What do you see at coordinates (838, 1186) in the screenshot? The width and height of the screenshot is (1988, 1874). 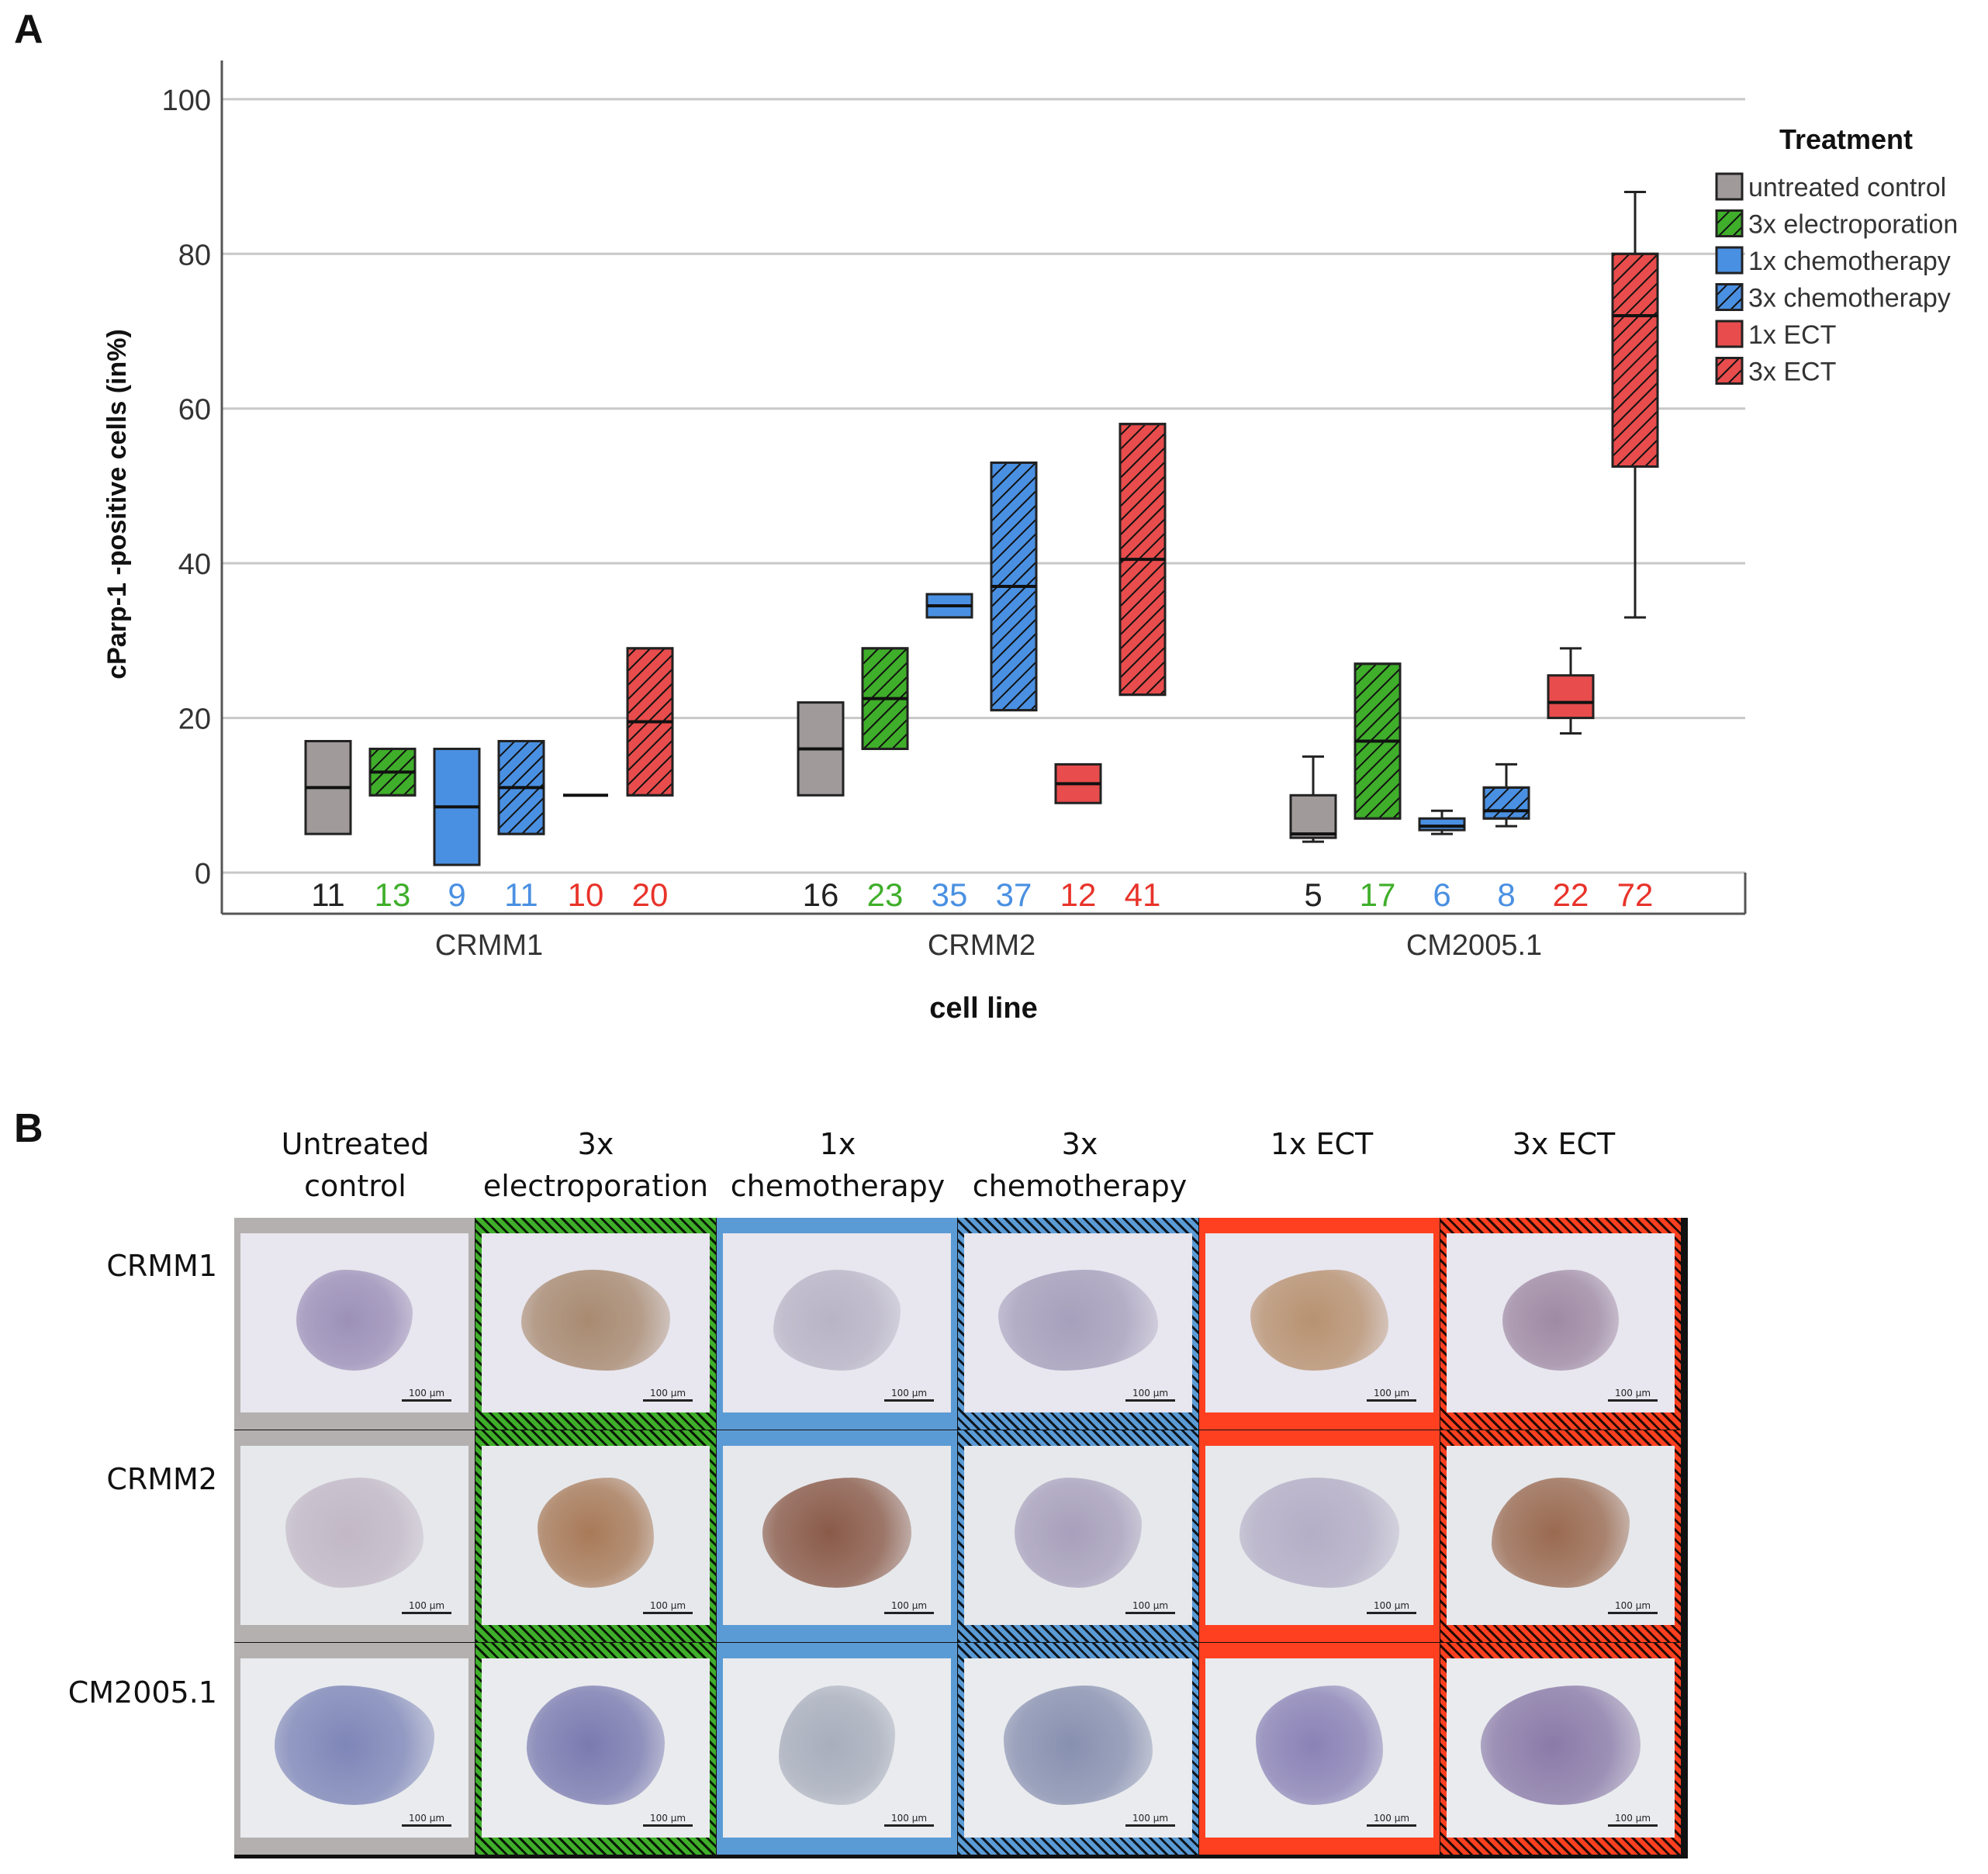 I see `column-header-line2: chemotherapy` at bounding box center [838, 1186].